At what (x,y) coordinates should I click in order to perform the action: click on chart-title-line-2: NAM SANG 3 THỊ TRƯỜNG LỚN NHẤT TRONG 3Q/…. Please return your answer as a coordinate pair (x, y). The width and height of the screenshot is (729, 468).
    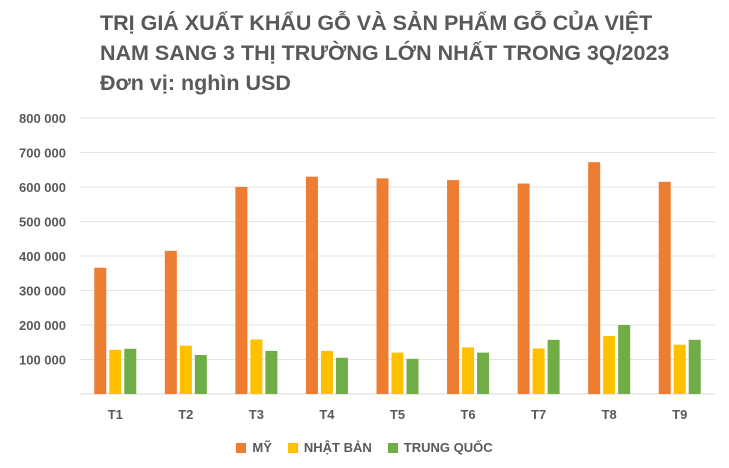
    Looking at the image, I should click on (385, 53).